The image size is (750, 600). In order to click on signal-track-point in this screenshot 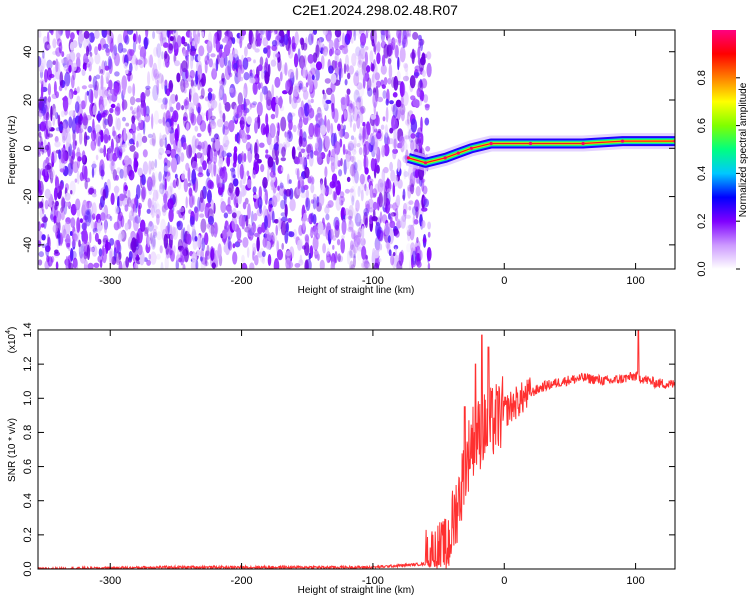, I will do `click(445, 158)`.